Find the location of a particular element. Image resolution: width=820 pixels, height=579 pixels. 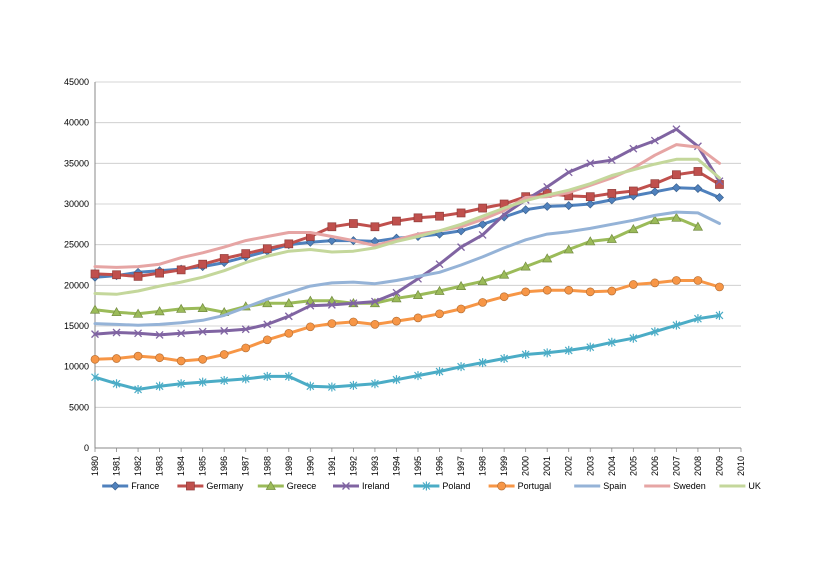

y-tick-label: 45000 is located at coordinates (76, 82).